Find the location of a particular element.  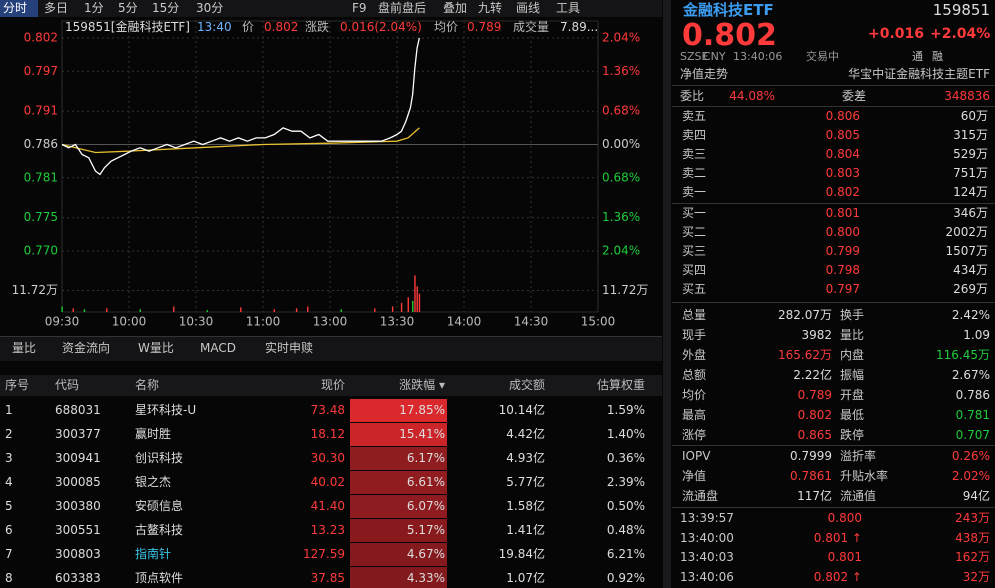

table-cell: 300380 is located at coordinates (78, 506).